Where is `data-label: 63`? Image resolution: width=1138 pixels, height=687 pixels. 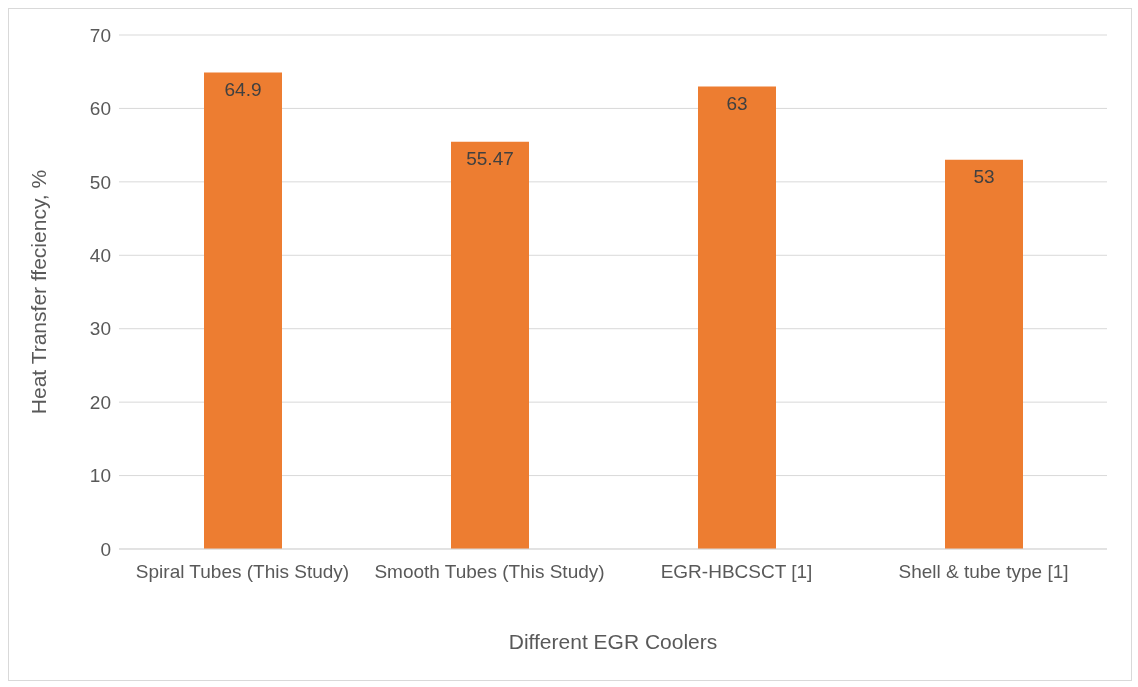
data-label: 63 is located at coordinates (737, 103).